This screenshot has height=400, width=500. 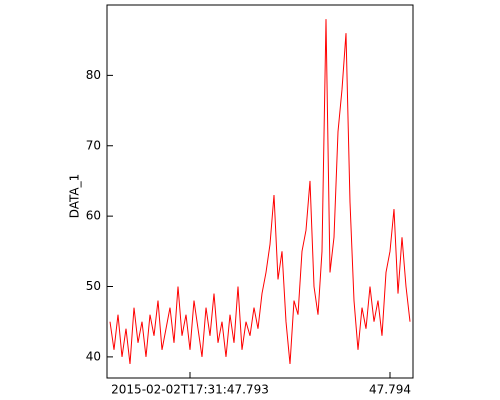 What do you see at coordinates (93, 145) in the screenshot?
I see `y-tick-label: 70` at bounding box center [93, 145].